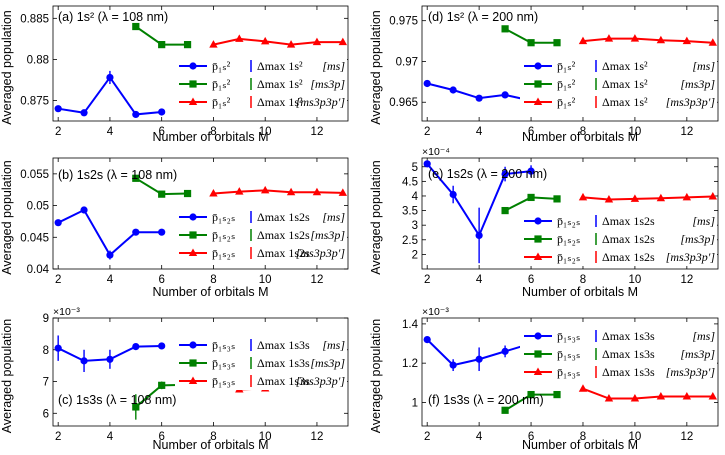 This screenshot has height=455, width=725. Describe the element at coordinates (483, 17) in the screenshot. I see `panel-label: (d) 1s² (λ = 200 nm)` at that location.